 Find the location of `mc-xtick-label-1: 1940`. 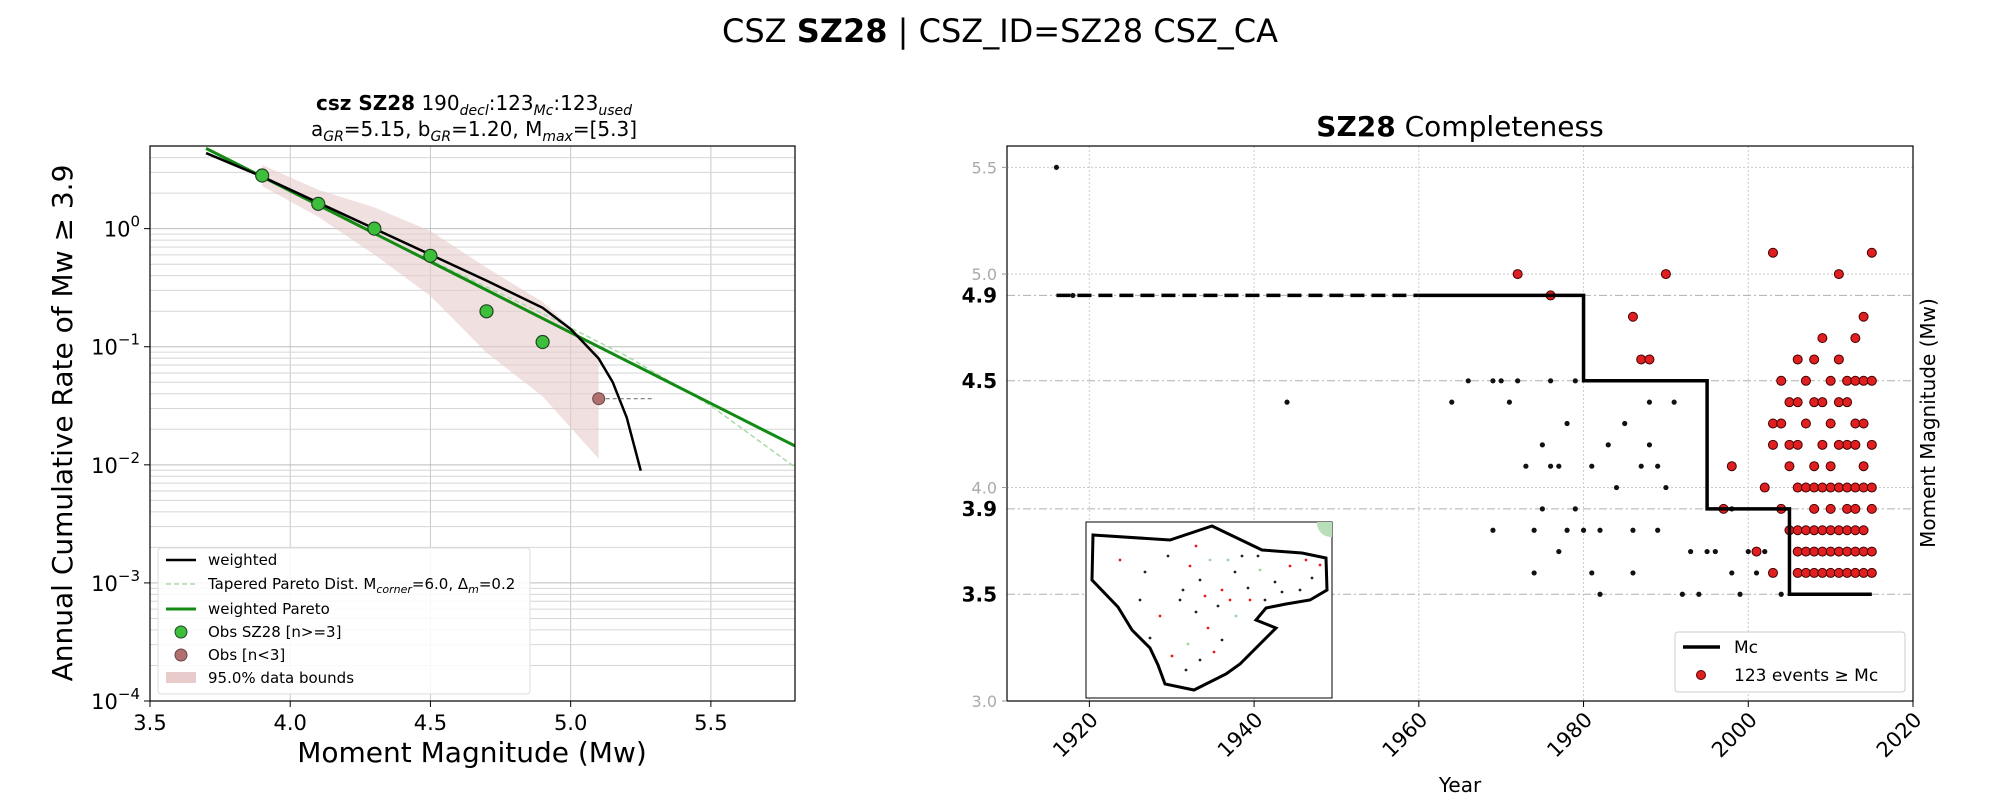

mc-xtick-label-1: 1940 is located at coordinates (1240, 735).